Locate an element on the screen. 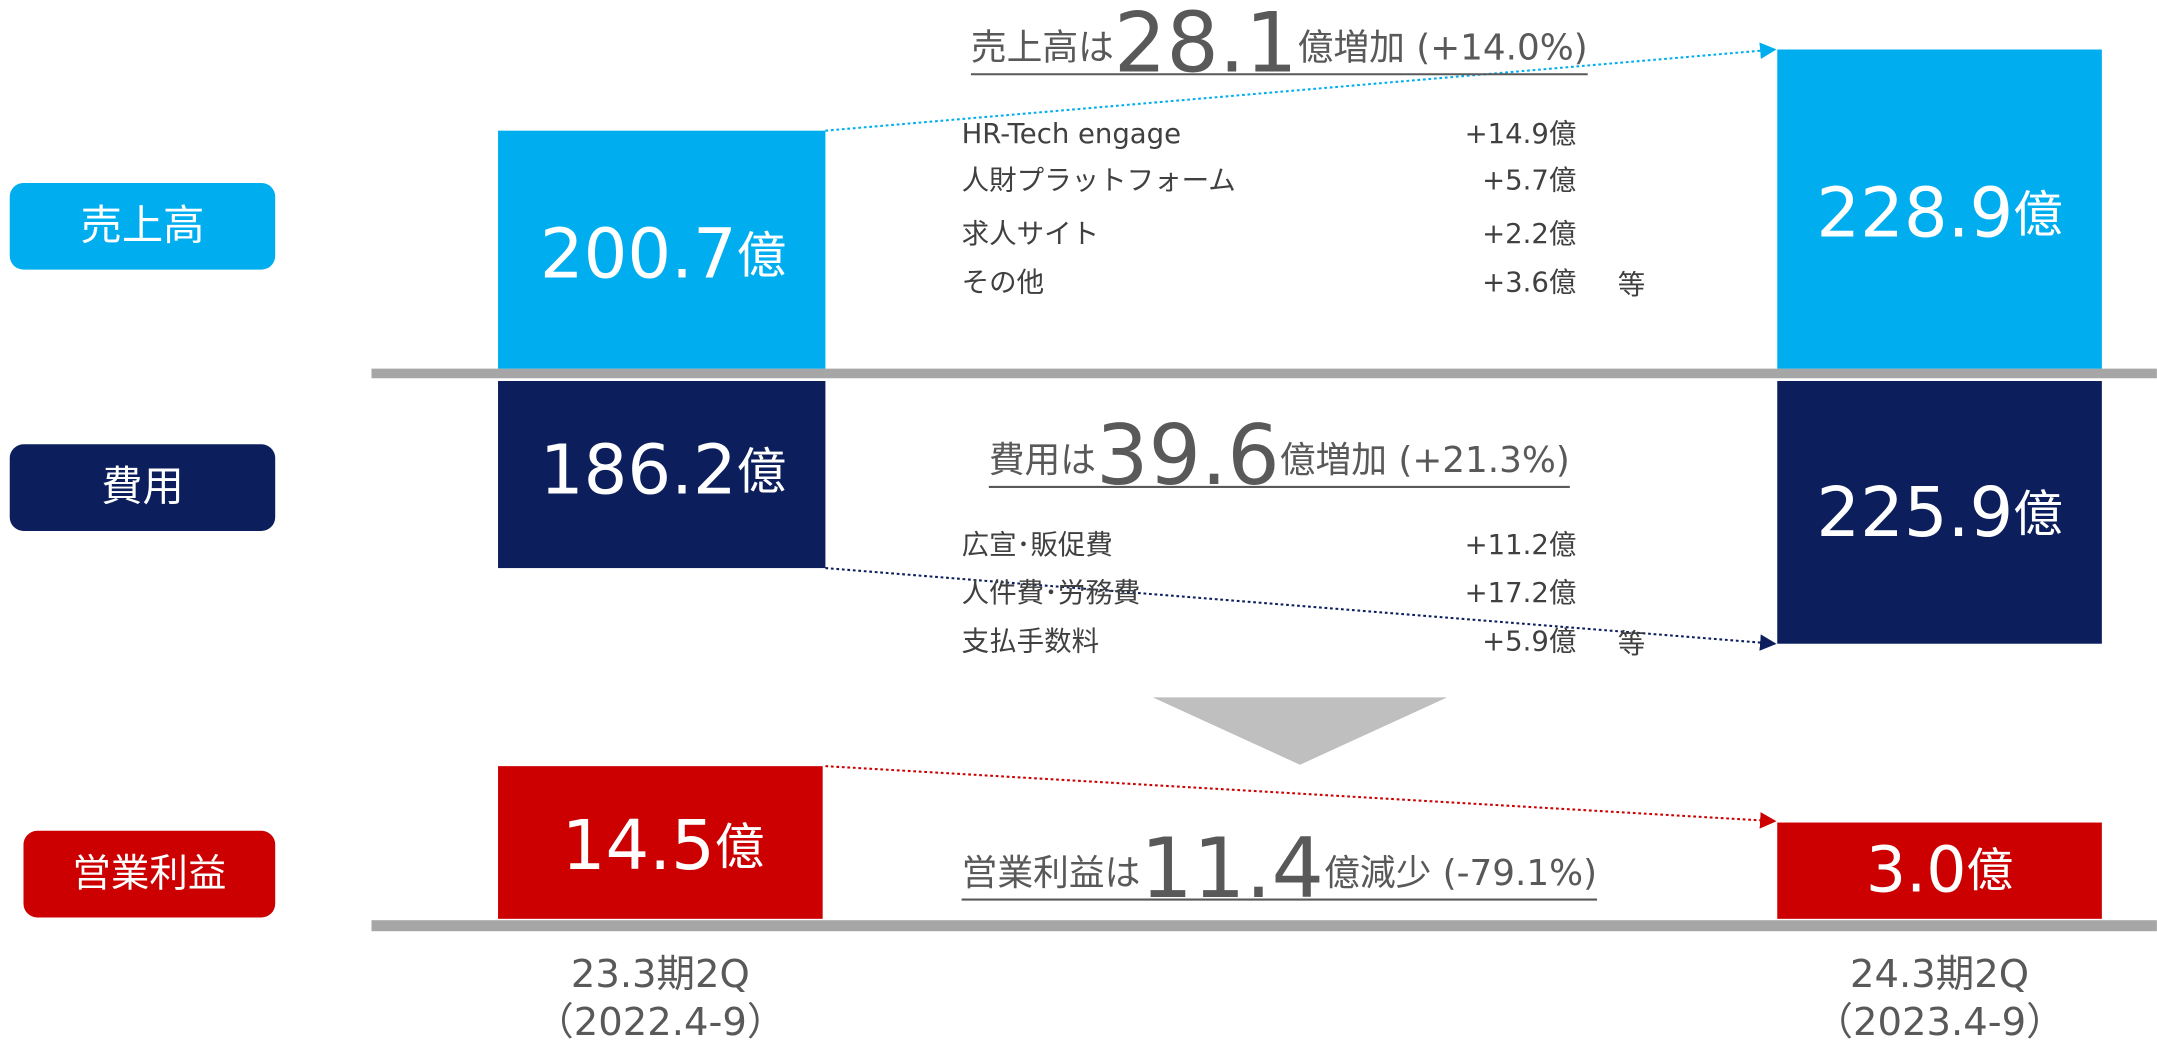 The width and height of the screenshot is (2157, 1044). block-value: 186.2億 is located at coordinates (663, 471).